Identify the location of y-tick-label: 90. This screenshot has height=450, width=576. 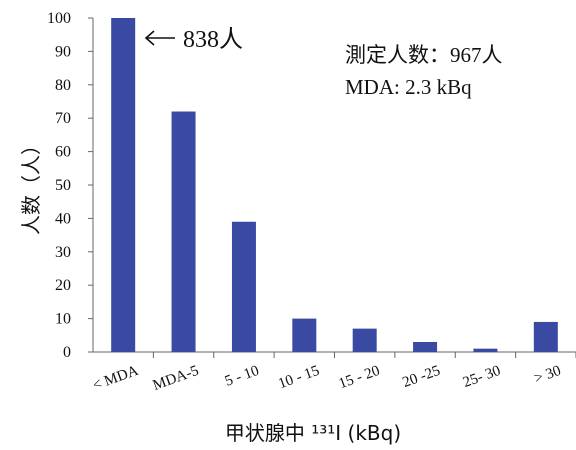
(63, 51).